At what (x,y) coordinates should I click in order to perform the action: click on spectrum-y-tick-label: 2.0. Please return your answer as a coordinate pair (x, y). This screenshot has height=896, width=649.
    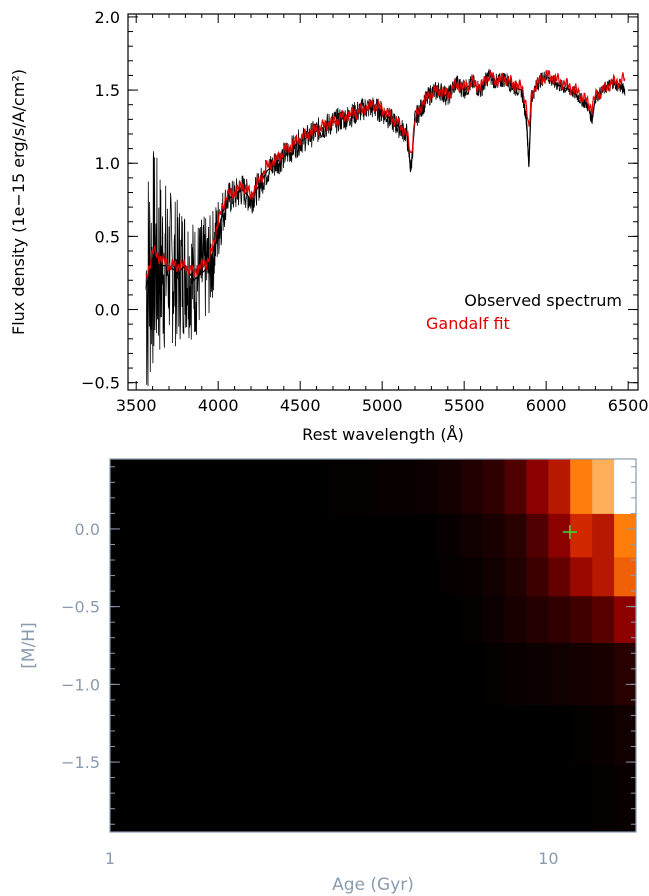
    Looking at the image, I should click on (107, 17).